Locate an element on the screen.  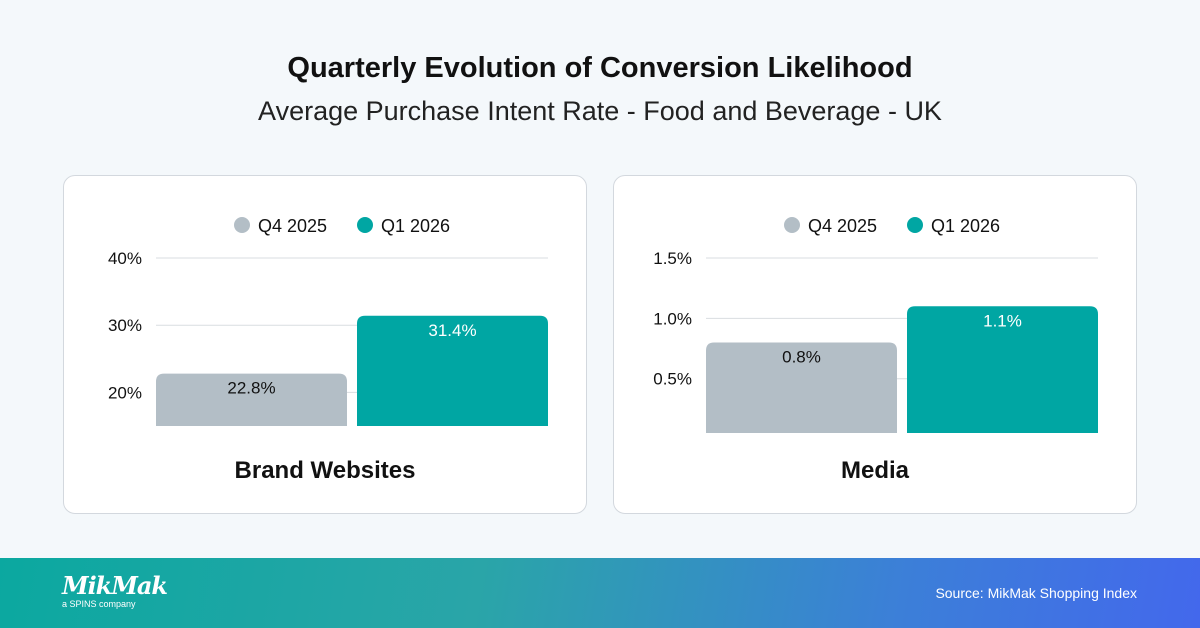
data-label: 31.4% is located at coordinates (452, 330).